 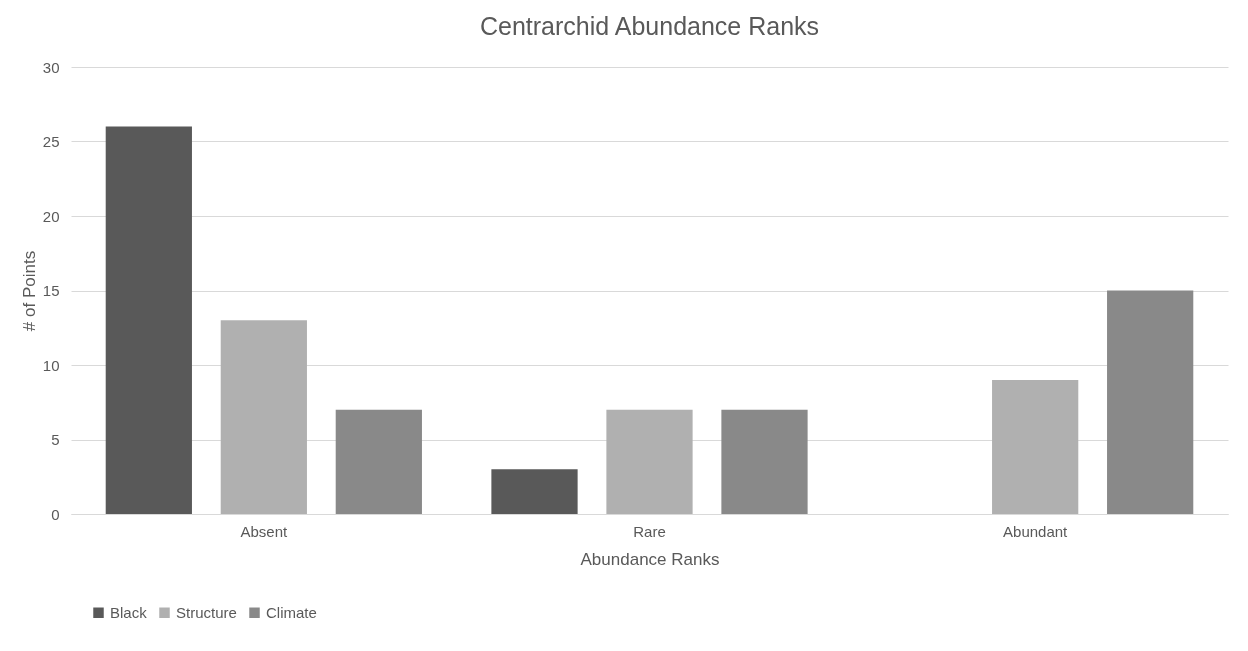 What do you see at coordinates (649, 26) in the screenshot?
I see `chart-title: Centrarchid Abundance Ranks` at bounding box center [649, 26].